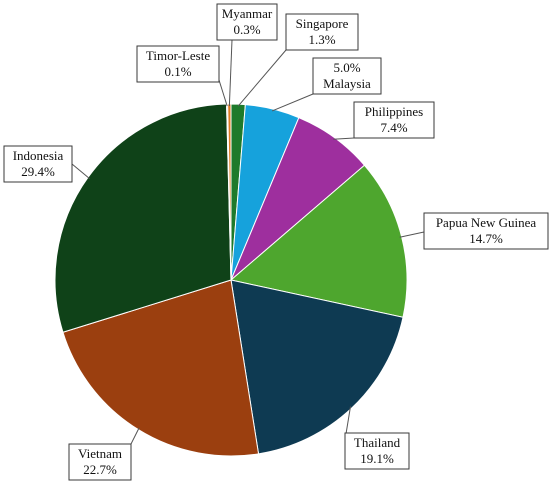 The width and height of the screenshot is (550, 488). Describe the element at coordinates (178, 55) in the screenshot. I see `slice-label-name: Timor-Leste` at that location.